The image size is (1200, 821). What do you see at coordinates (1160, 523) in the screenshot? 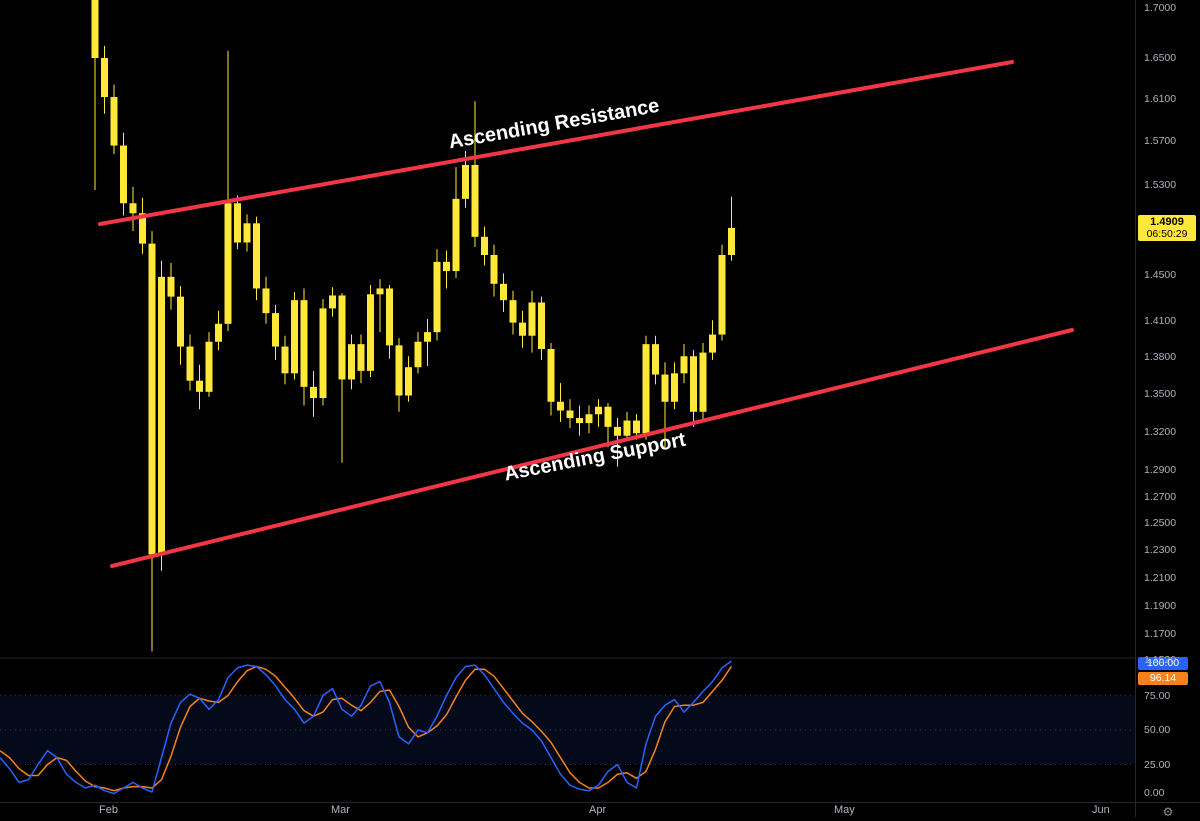
I see `price-tick-label: 1.2500` at bounding box center [1160, 523].